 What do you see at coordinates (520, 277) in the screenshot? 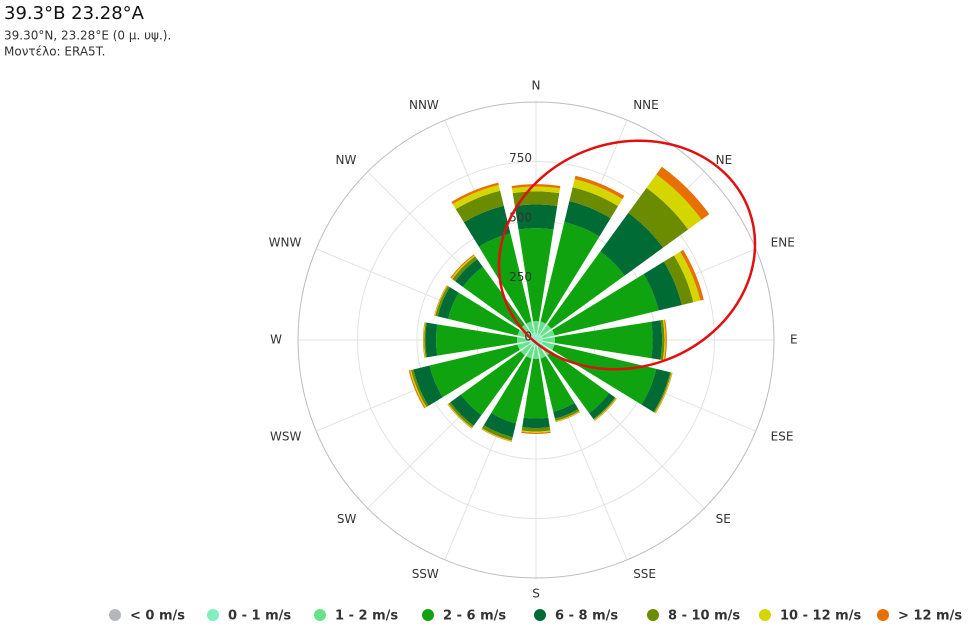
I see `radial-tick-label: 250` at bounding box center [520, 277].